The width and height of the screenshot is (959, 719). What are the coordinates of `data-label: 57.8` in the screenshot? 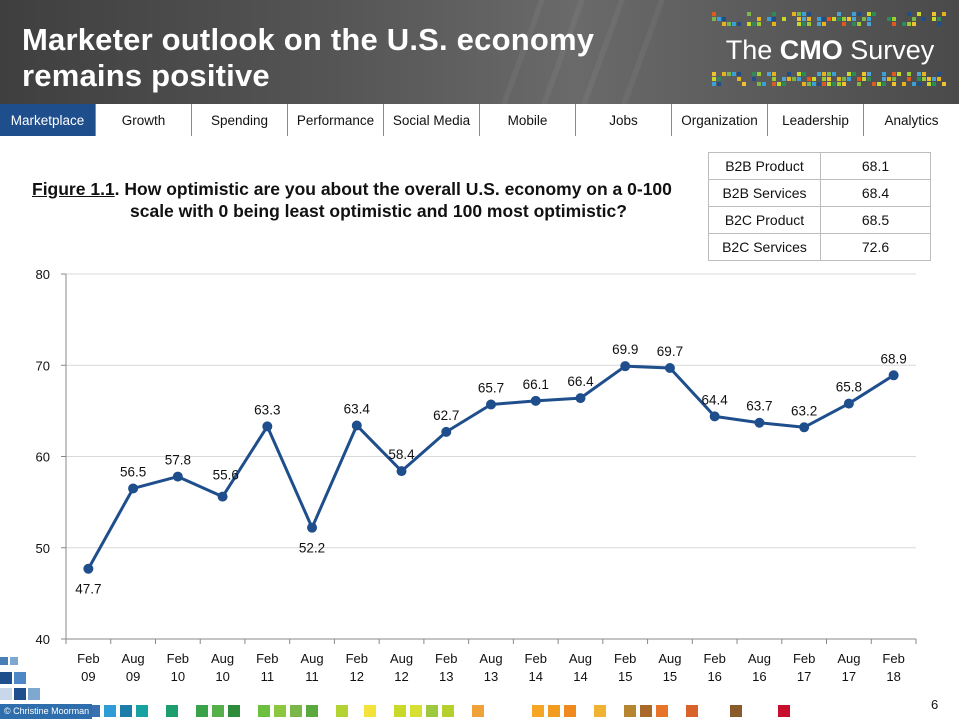 It's located at (178, 460).